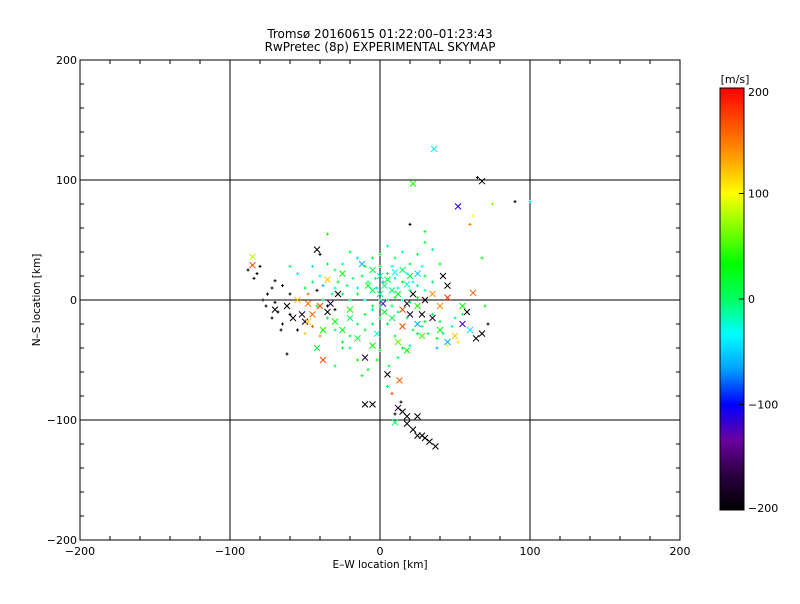 This screenshot has height=604, width=800. I want to click on y-axis-label: N–S location [km], so click(37, 300).